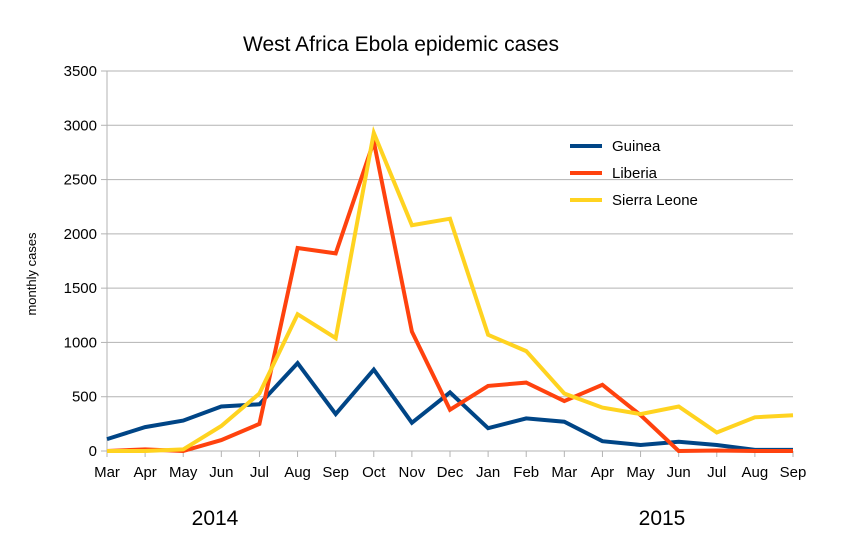 Image resolution: width=852 pixels, height=549 pixels. Describe the element at coordinates (401, 44) in the screenshot. I see `chart-title: West Africa Ebola epidemic cases` at that location.